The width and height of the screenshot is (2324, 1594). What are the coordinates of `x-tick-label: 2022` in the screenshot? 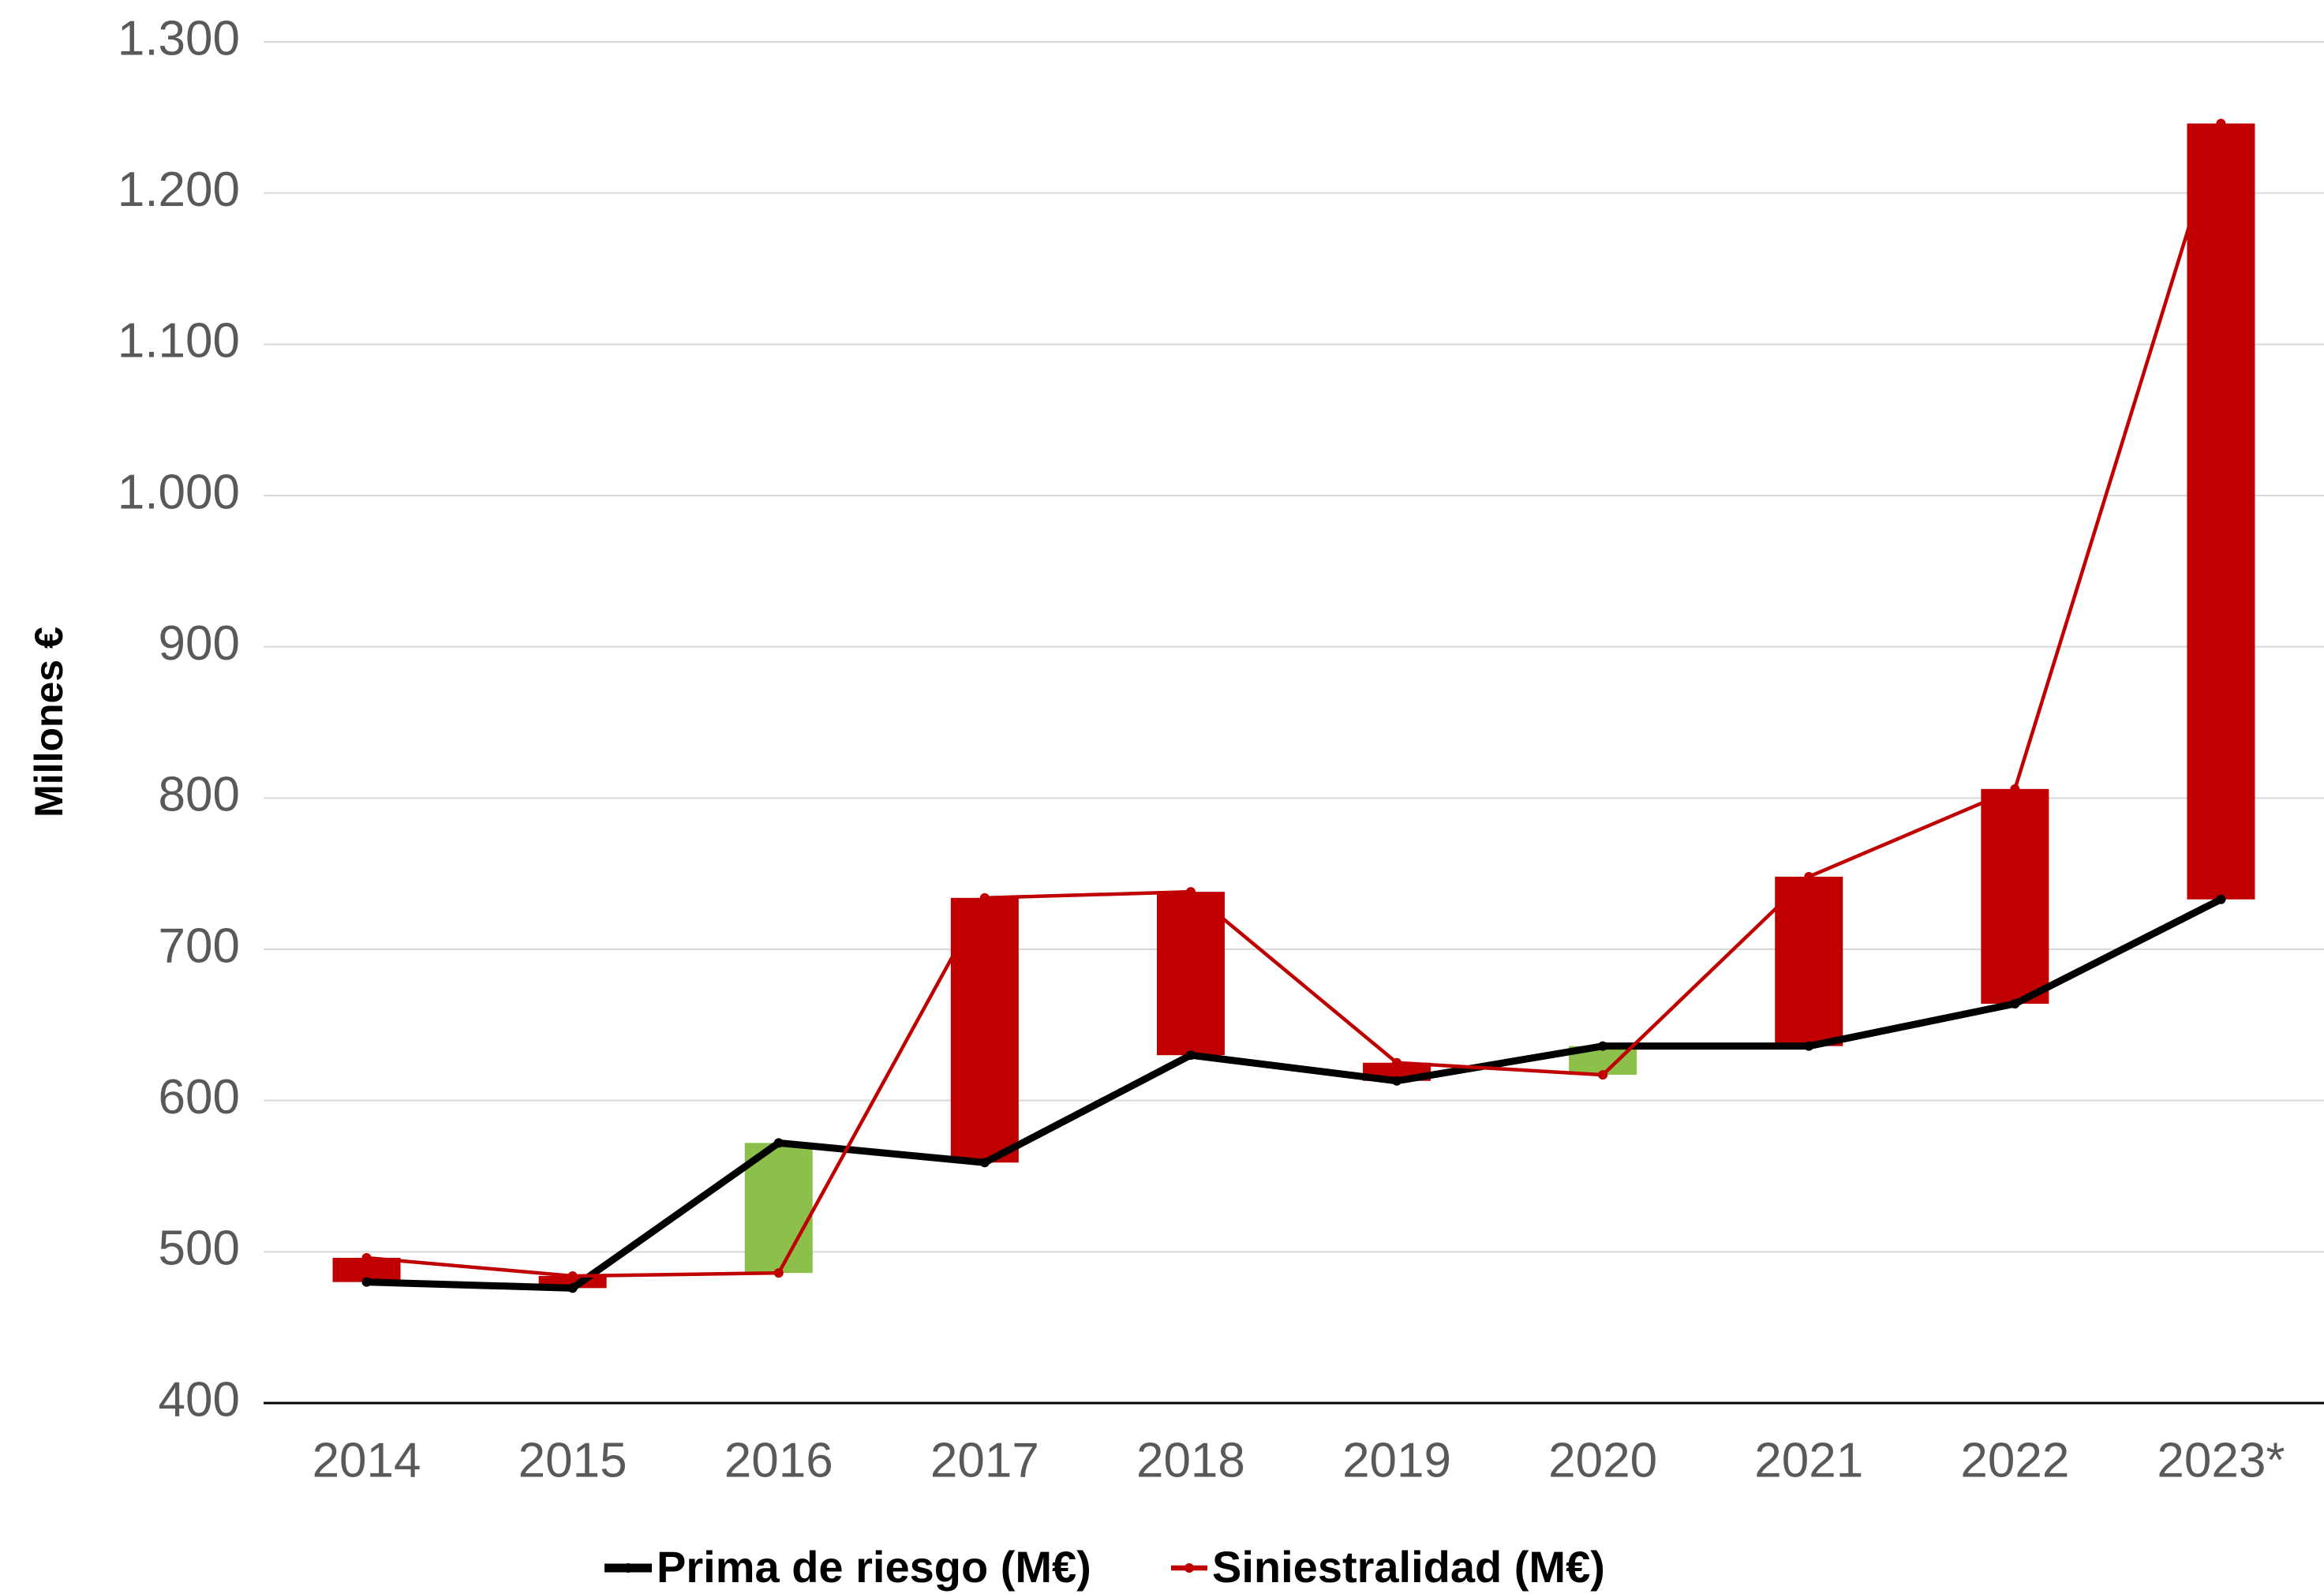 It's located at (2014, 1460).